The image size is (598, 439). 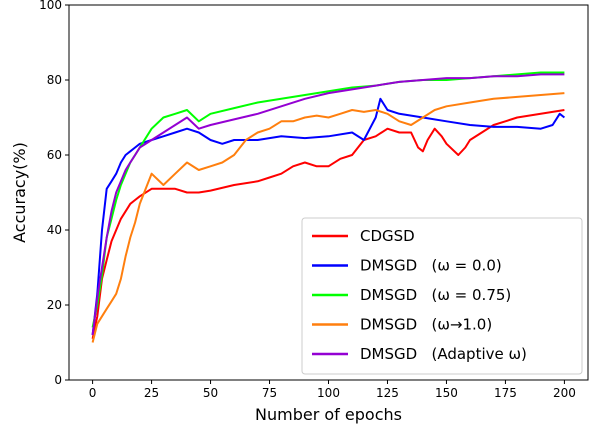 What do you see at coordinates (58, 380) in the screenshot?
I see `y-tick-label: 0` at bounding box center [58, 380].